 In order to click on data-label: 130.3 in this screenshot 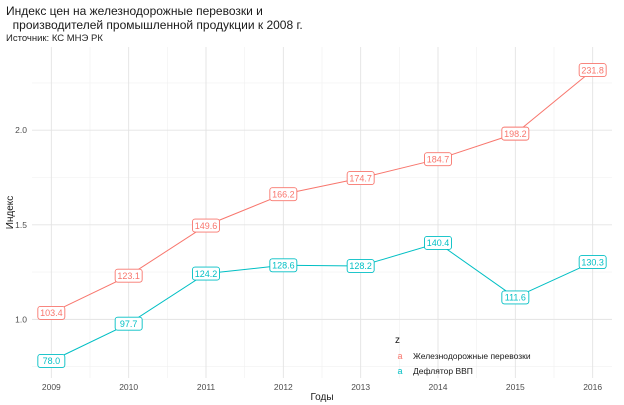, I will do `click(592, 262)`.